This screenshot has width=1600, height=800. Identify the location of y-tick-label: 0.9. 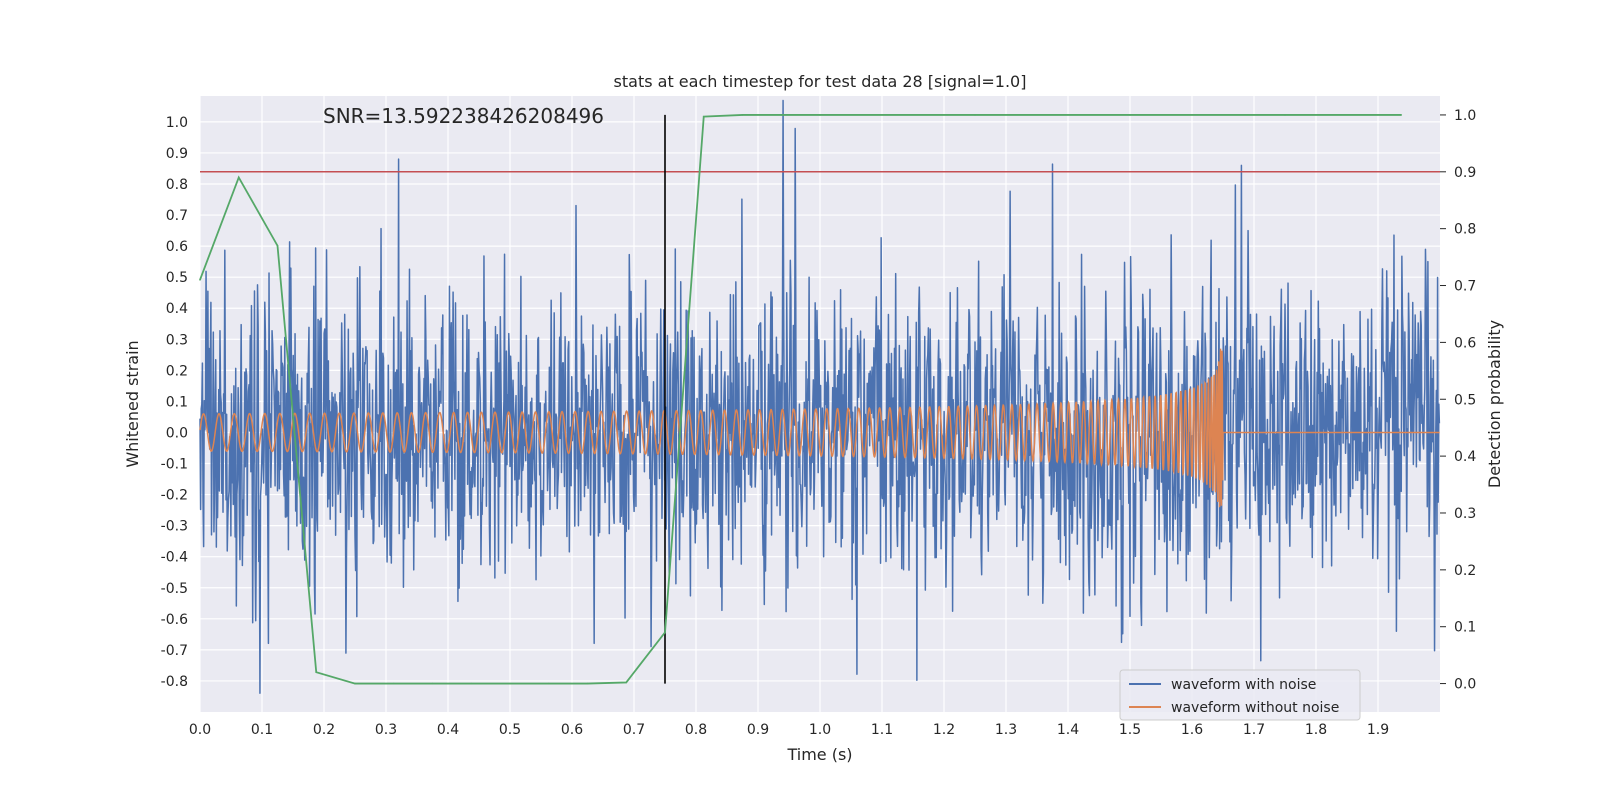
(177, 154).